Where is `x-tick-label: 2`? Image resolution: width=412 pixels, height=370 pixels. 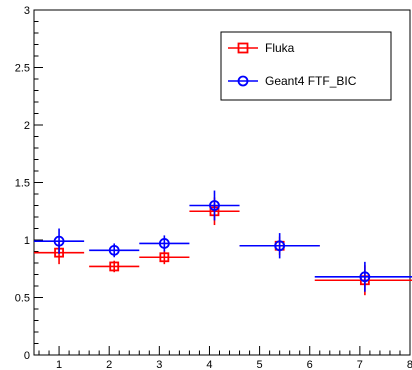 x-tick-label: 2 is located at coordinates (109, 364).